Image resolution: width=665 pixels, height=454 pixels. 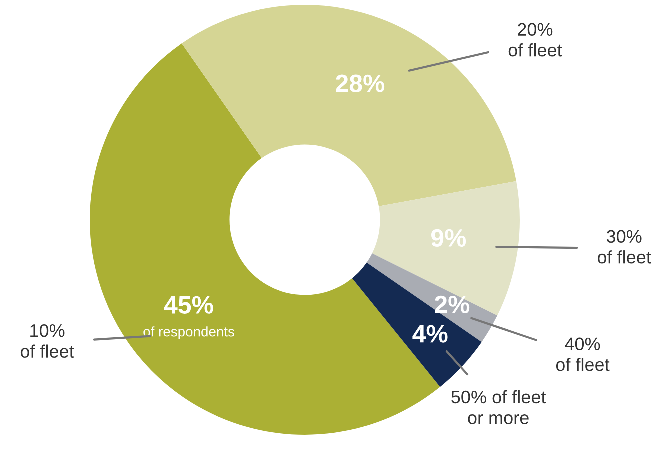 What do you see at coordinates (448, 238) in the screenshot?
I see `data-label: 9%` at bounding box center [448, 238].